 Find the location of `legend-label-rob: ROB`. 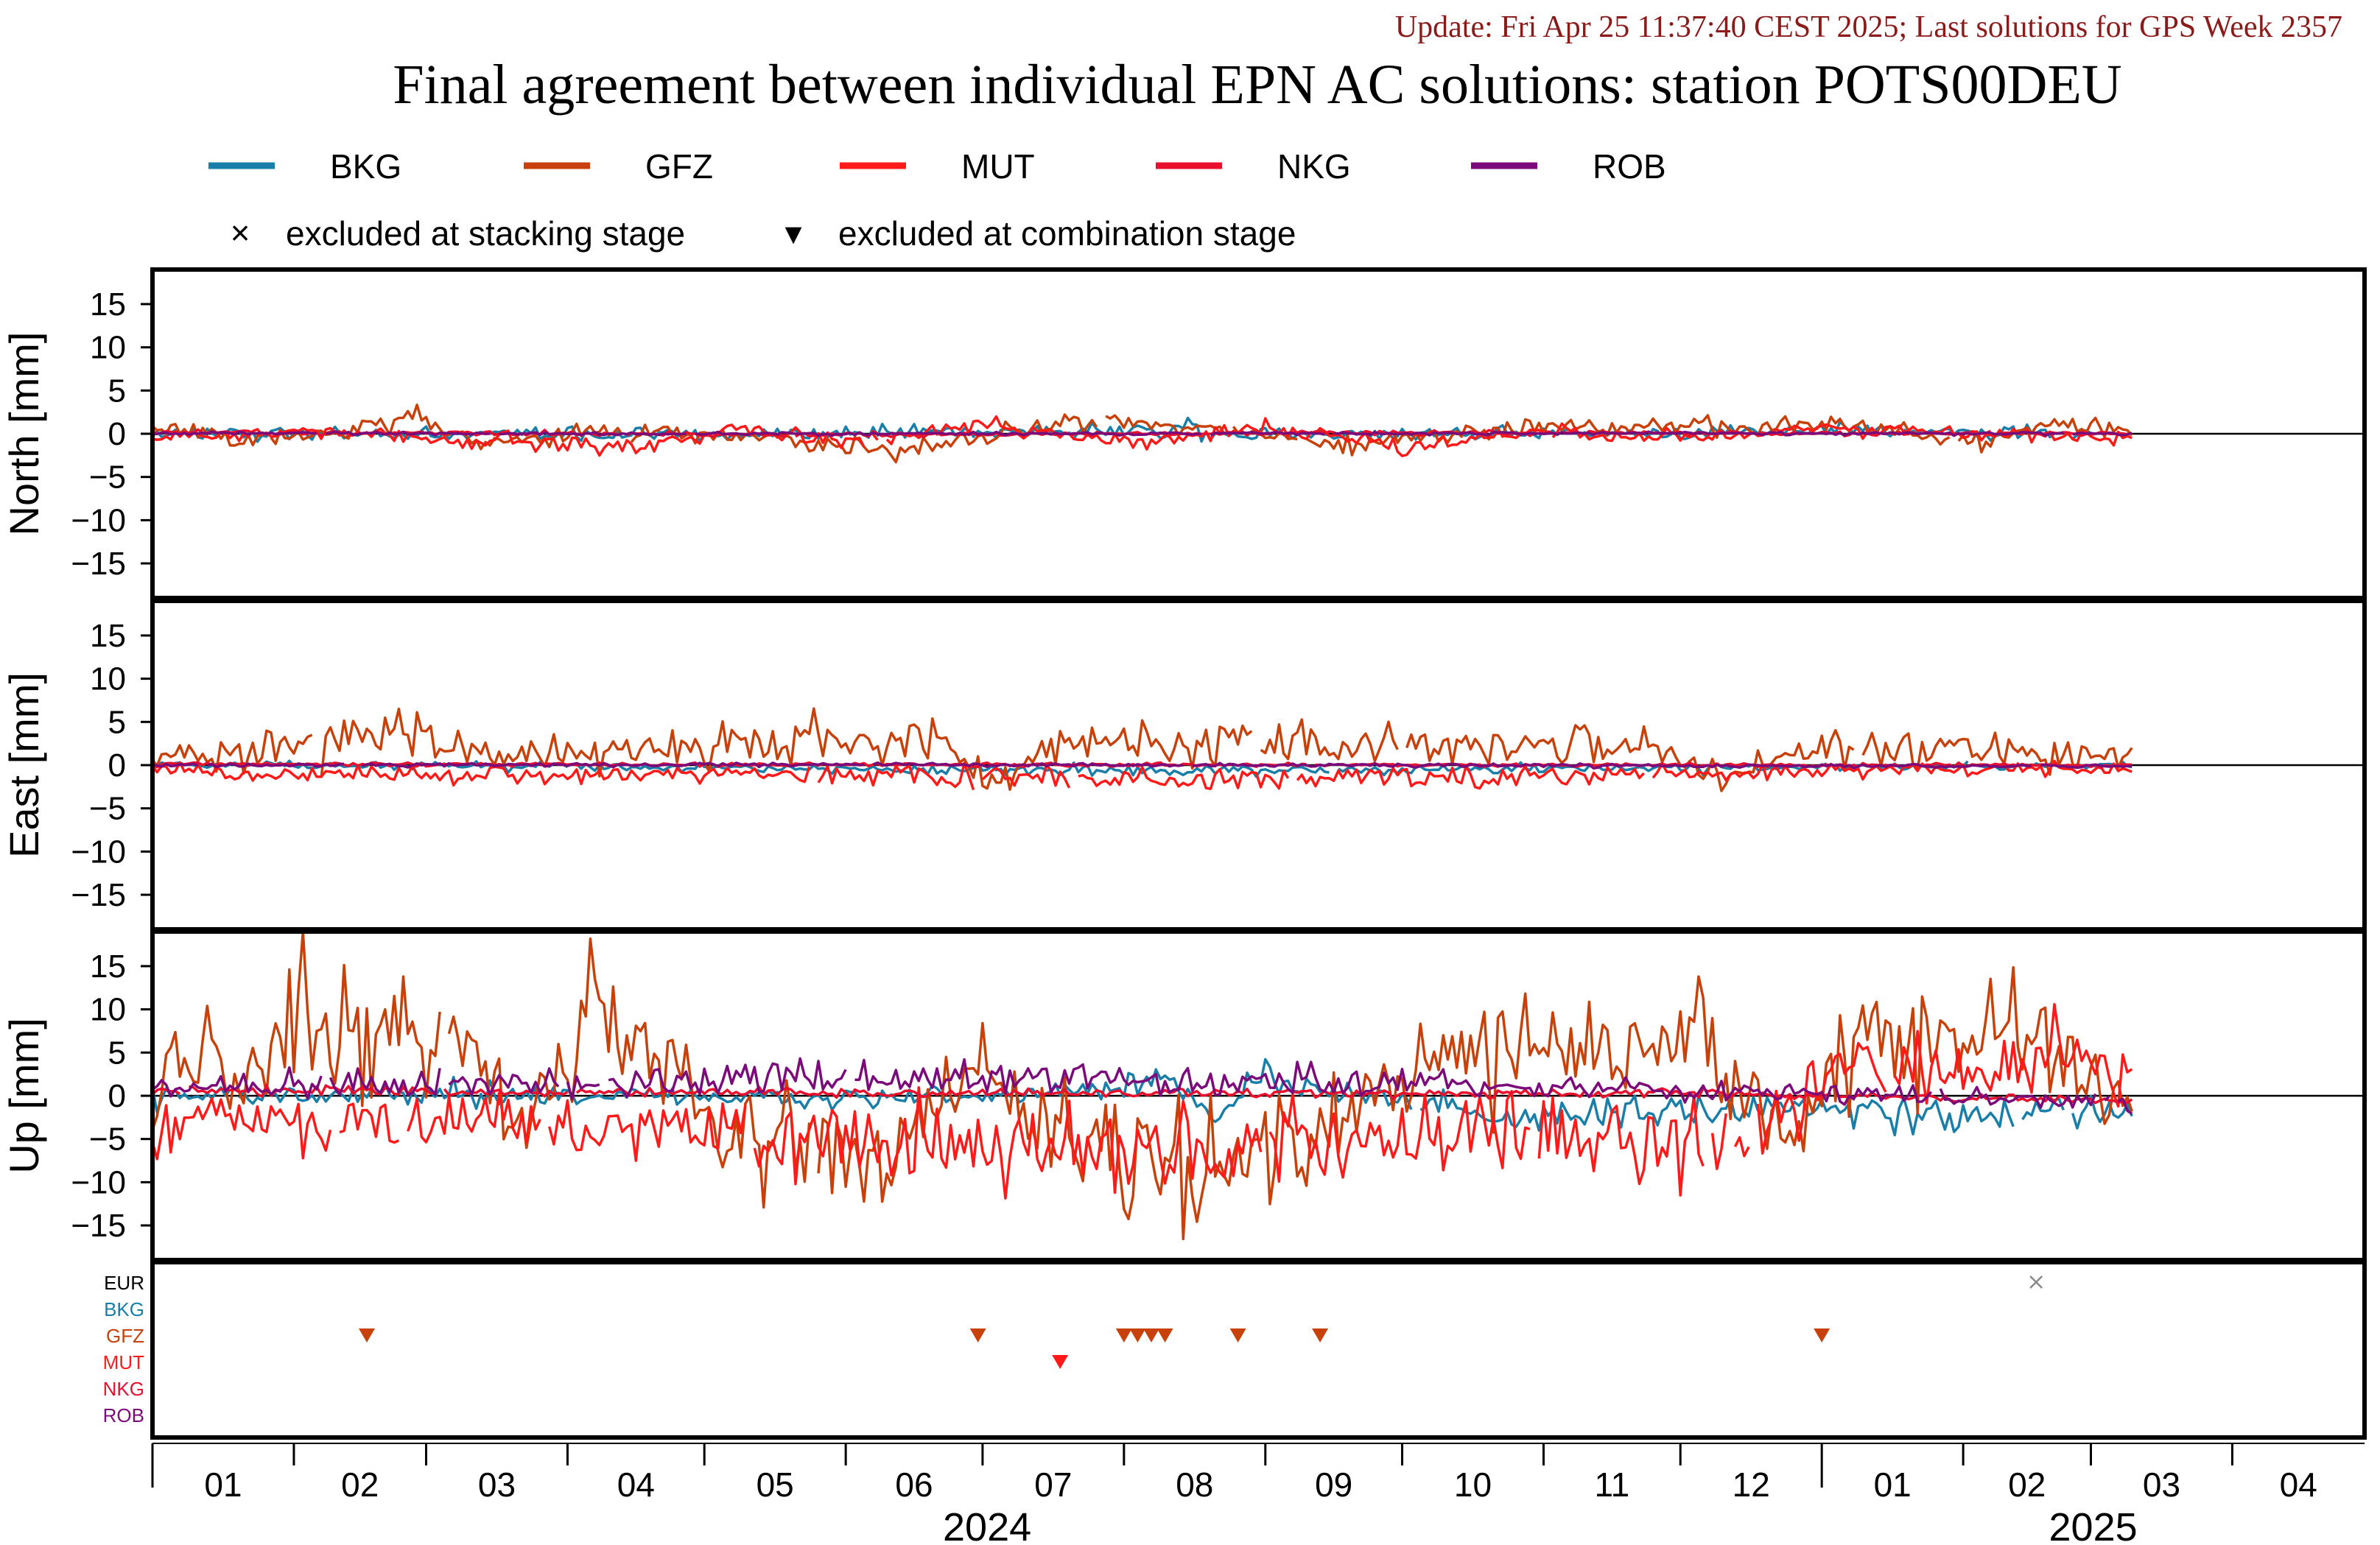

legend-label-rob: ROB is located at coordinates (1629, 166).